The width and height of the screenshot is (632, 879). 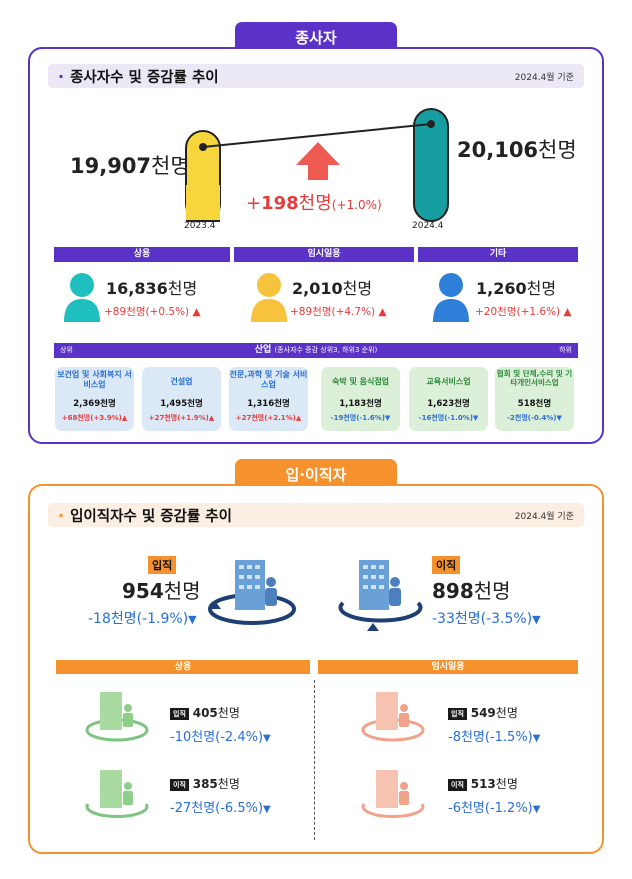 What do you see at coordinates (498, 254) in the screenshot?
I see `category-bar-other: 기타` at bounding box center [498, 254].